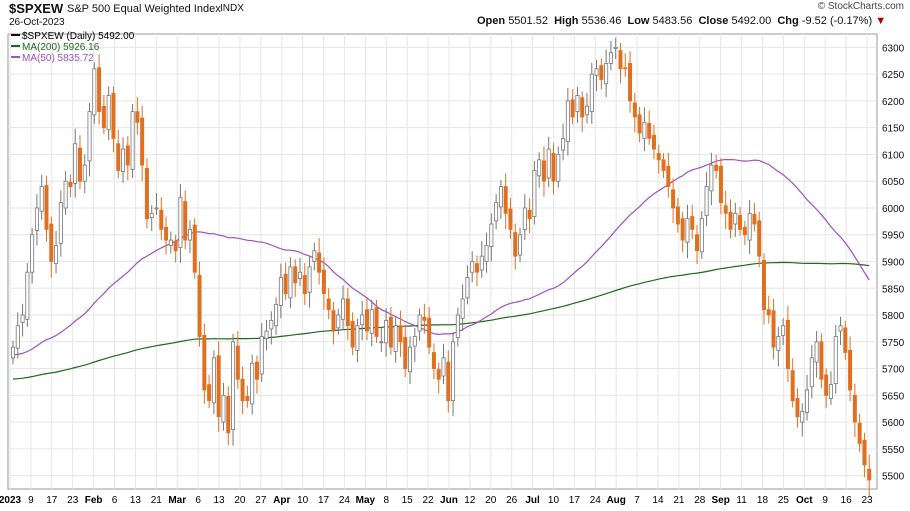 This screenshot has width=910, height=511. What do you see at coordinates (893, 102) in the screenshot?
I see `y-tick-label: 6200` at bounding box center [893, 102].